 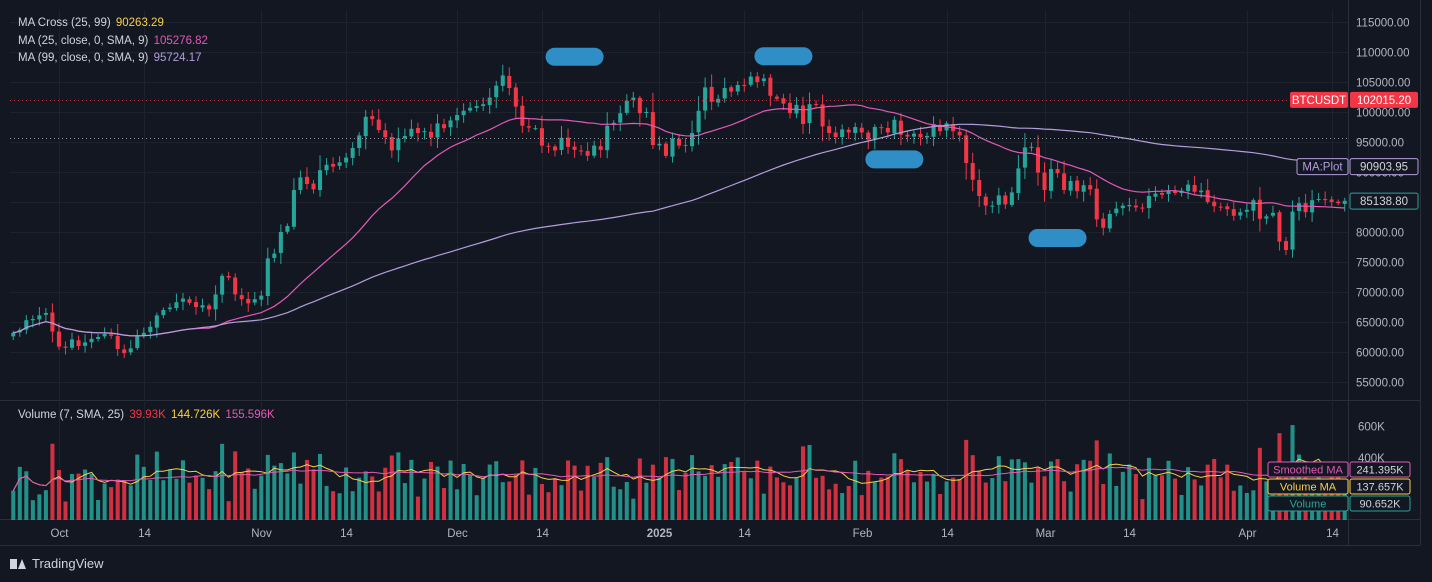 What do you see at coordinates (1308, 486) in the screenshot?
I see `volume-ma-label-name-box` at bounding box center [1308, 486].